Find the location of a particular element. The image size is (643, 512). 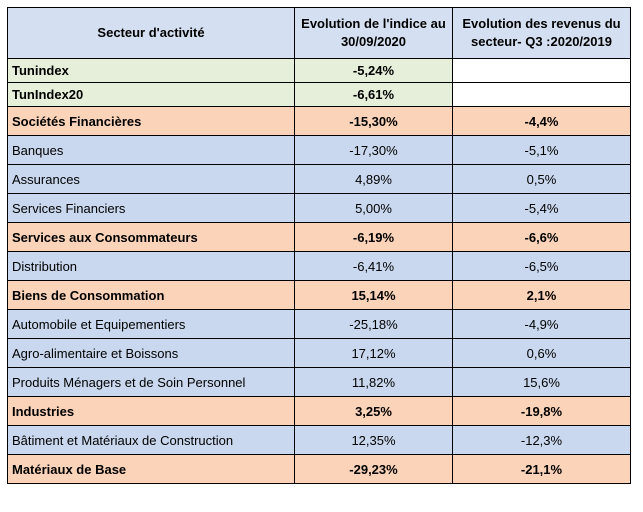

index-evolution-cell: -17,30% is located at coordinates (373, 150).